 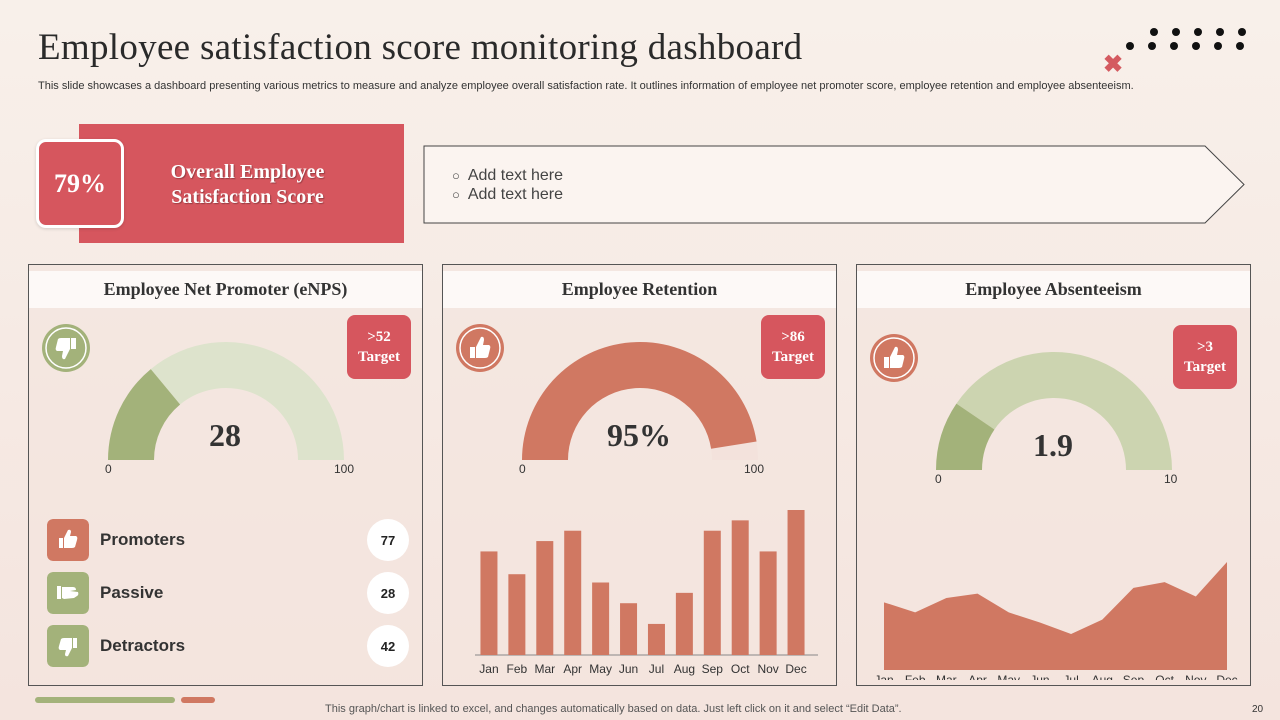 I want to click on enps-title: Employee Net Promoter (eNPS), so click(x=225, y=289).